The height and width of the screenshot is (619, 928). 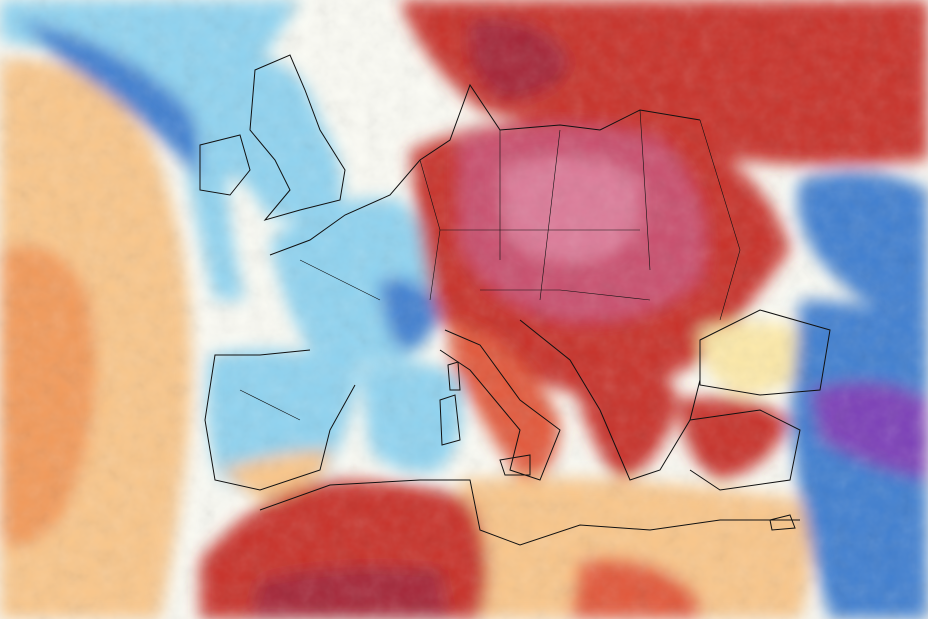 I want to click on sicily-coastline, so click(x=515, y=465).